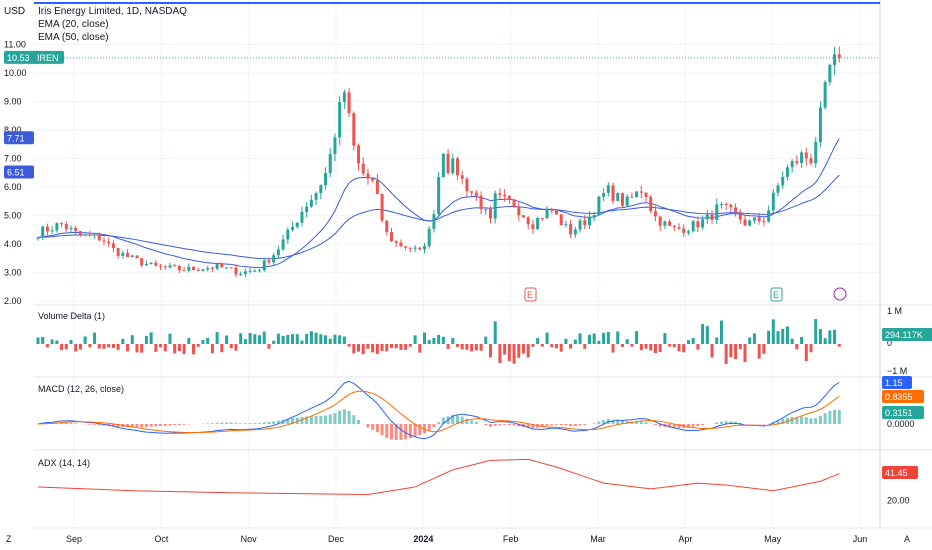  Describe the element at coordinates (441, 425) in the screenshot. I see `macd-histogram` at that location.